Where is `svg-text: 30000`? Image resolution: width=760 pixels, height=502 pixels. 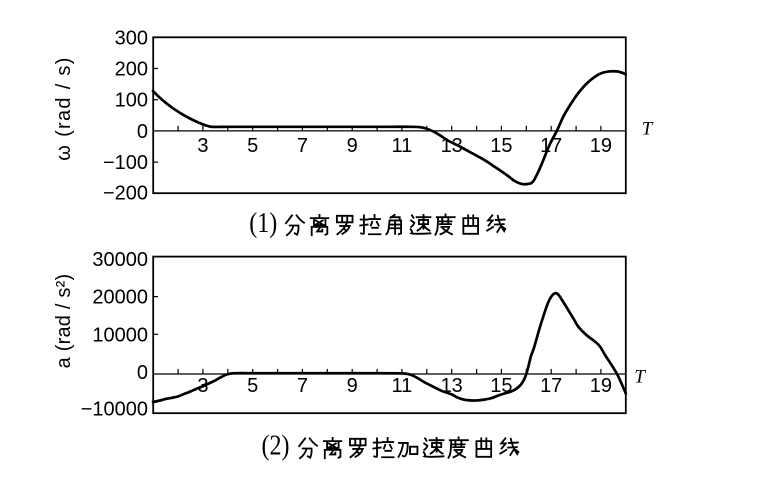 svg-text: 30000 is located at coordinates (120, 260).